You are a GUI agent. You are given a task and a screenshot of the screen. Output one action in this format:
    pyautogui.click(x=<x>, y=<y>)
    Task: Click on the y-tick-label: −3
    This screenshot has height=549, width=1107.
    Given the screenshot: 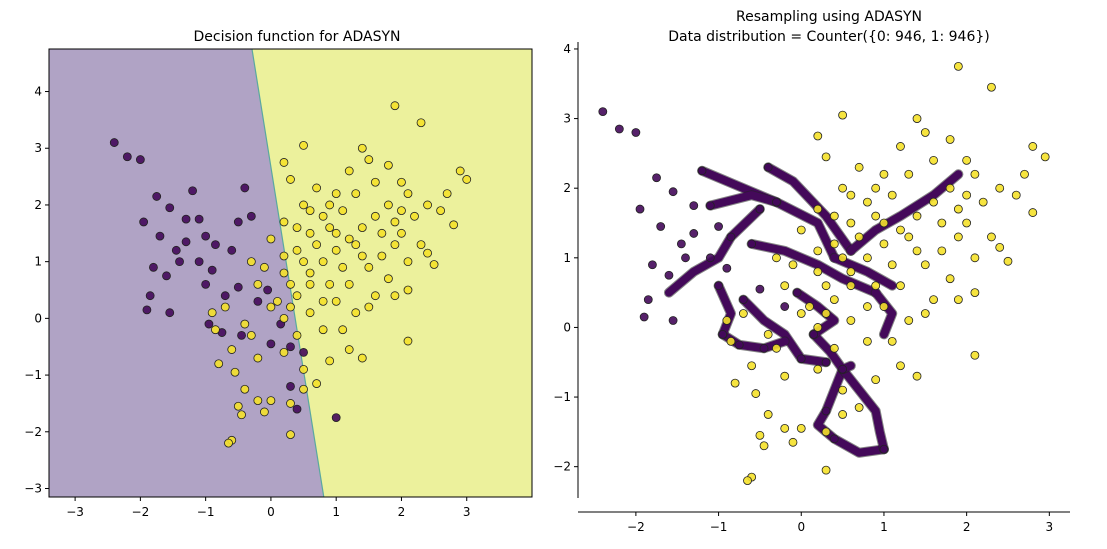 What is the action you would take?
    pyautogui.click(x=33, y=488)
    